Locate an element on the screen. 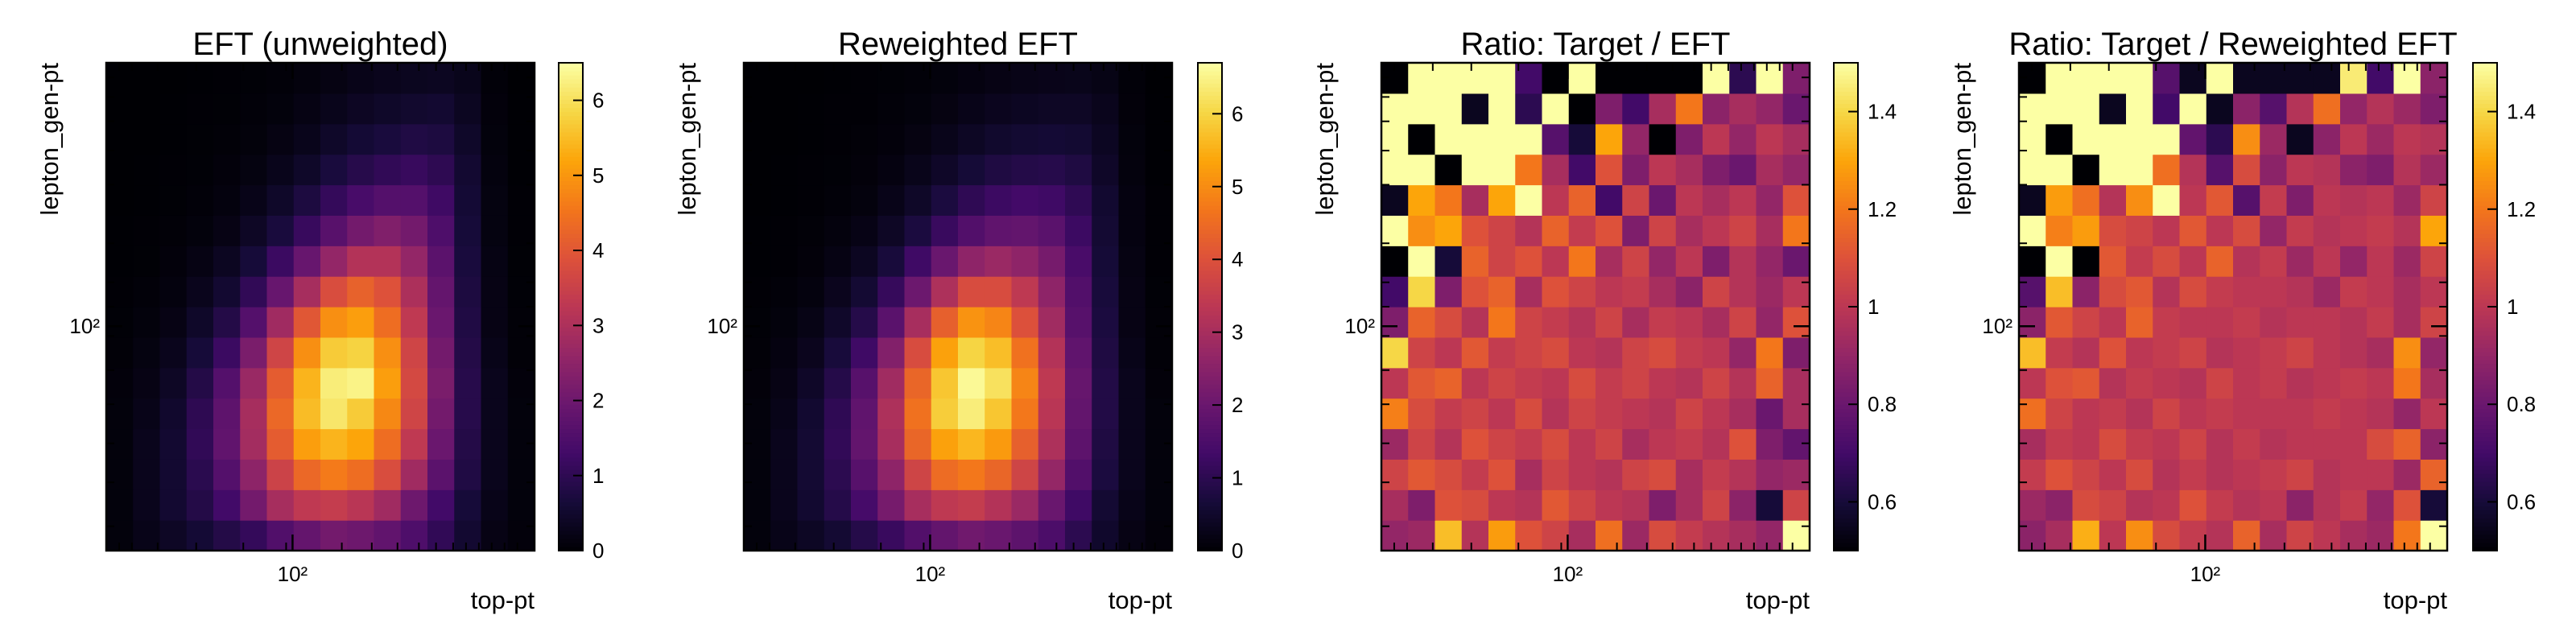  colorbar-tick-label: 3 is located at coordinates (1237, 332).